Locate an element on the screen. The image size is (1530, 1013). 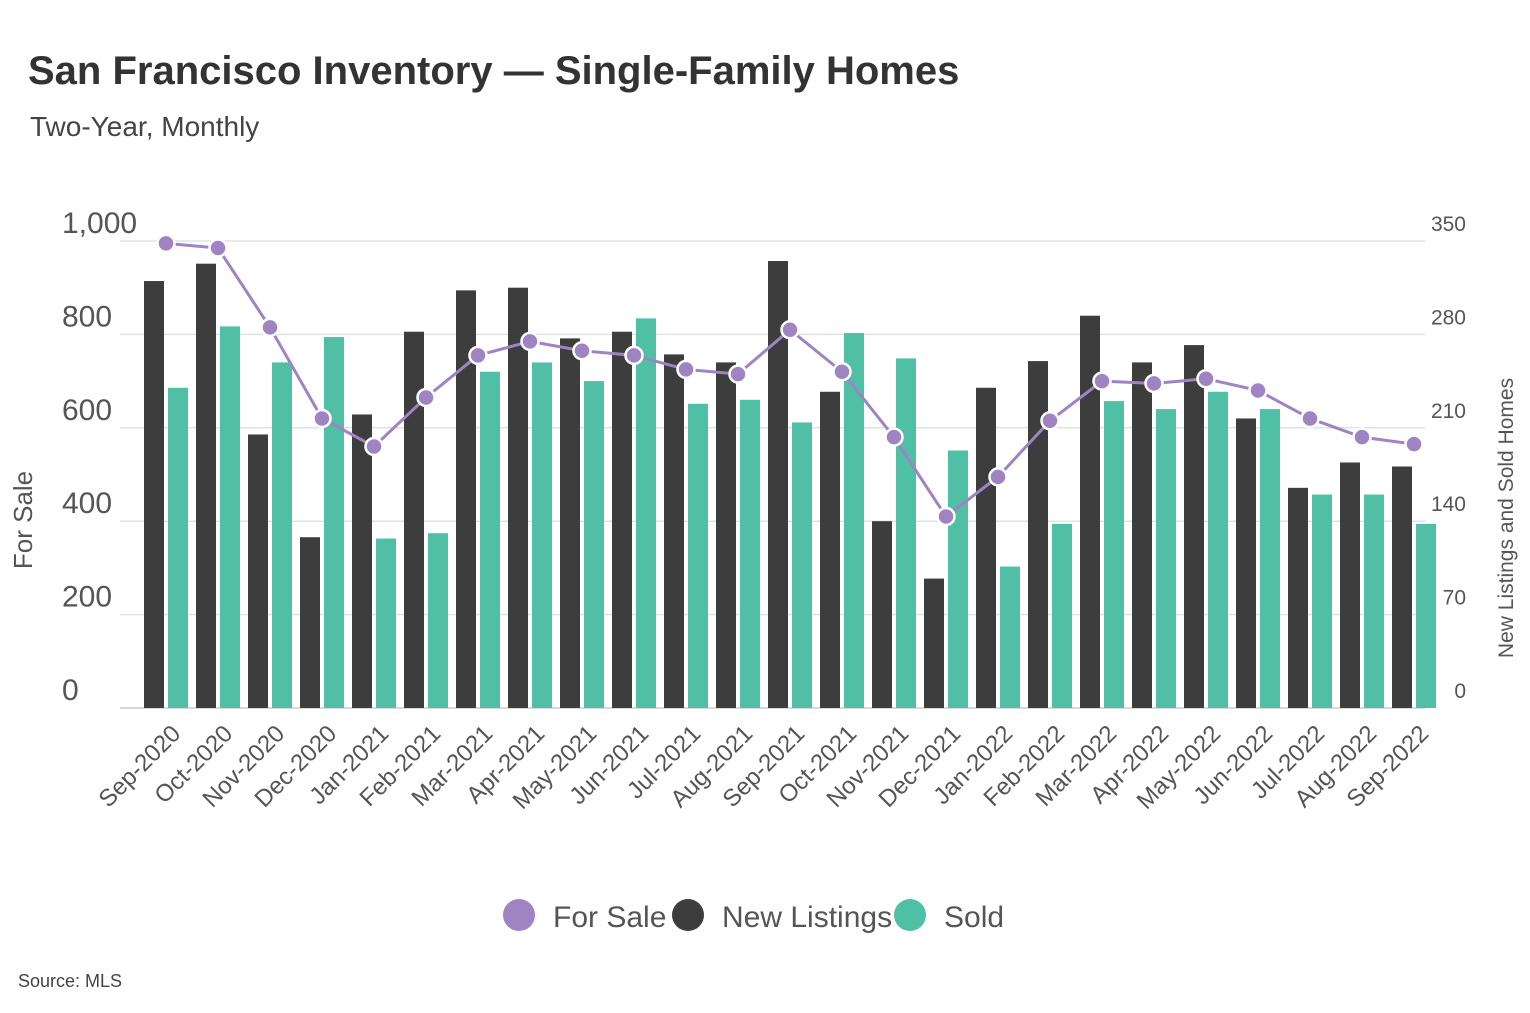
source-note: Source: MLS is located at coordinates (70, 981).